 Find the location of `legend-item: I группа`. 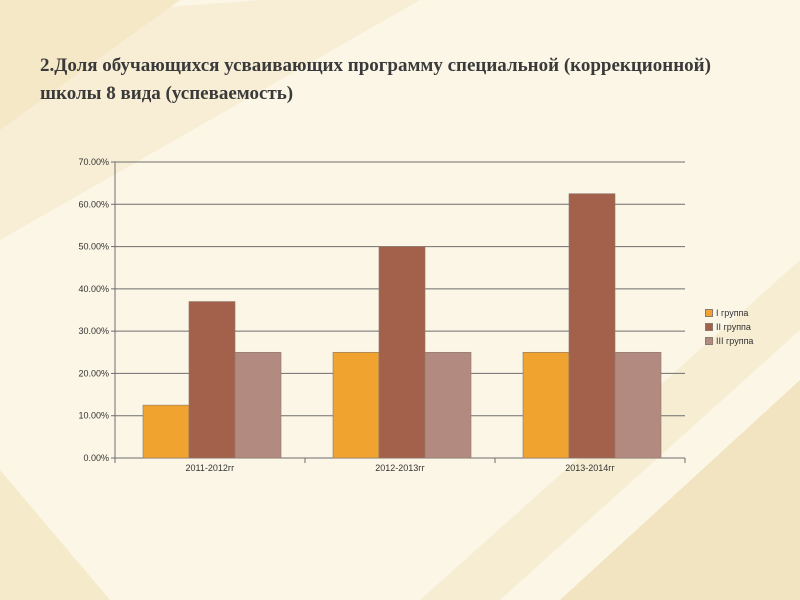

legend-item: I группа is located at coordinates (729, 313).